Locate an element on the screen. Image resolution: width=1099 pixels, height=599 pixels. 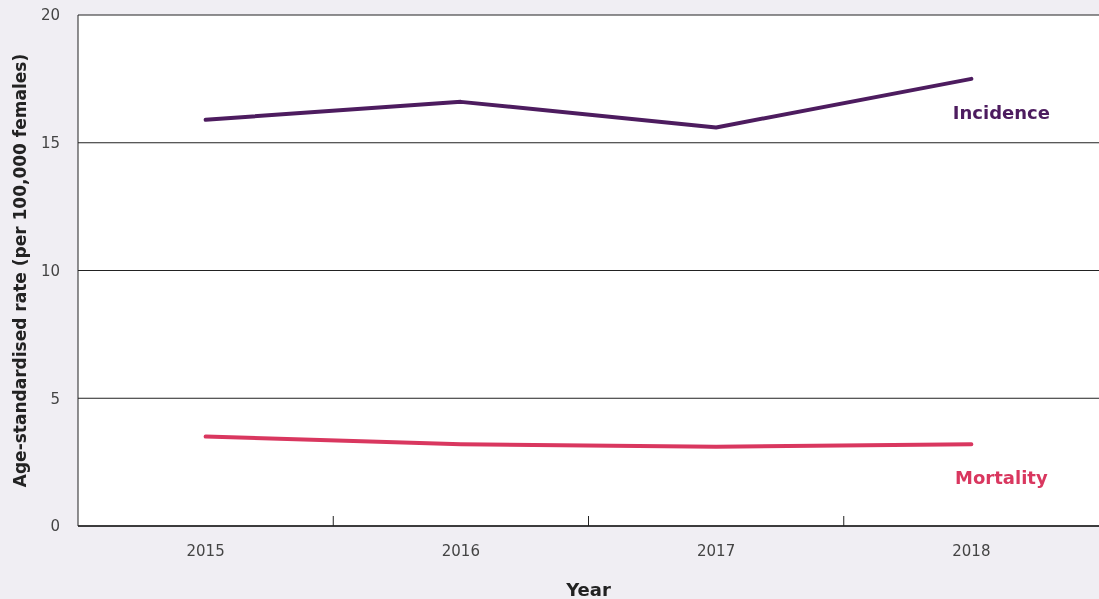
x-tick-label: 2018 is located at coordinates (971, 551).